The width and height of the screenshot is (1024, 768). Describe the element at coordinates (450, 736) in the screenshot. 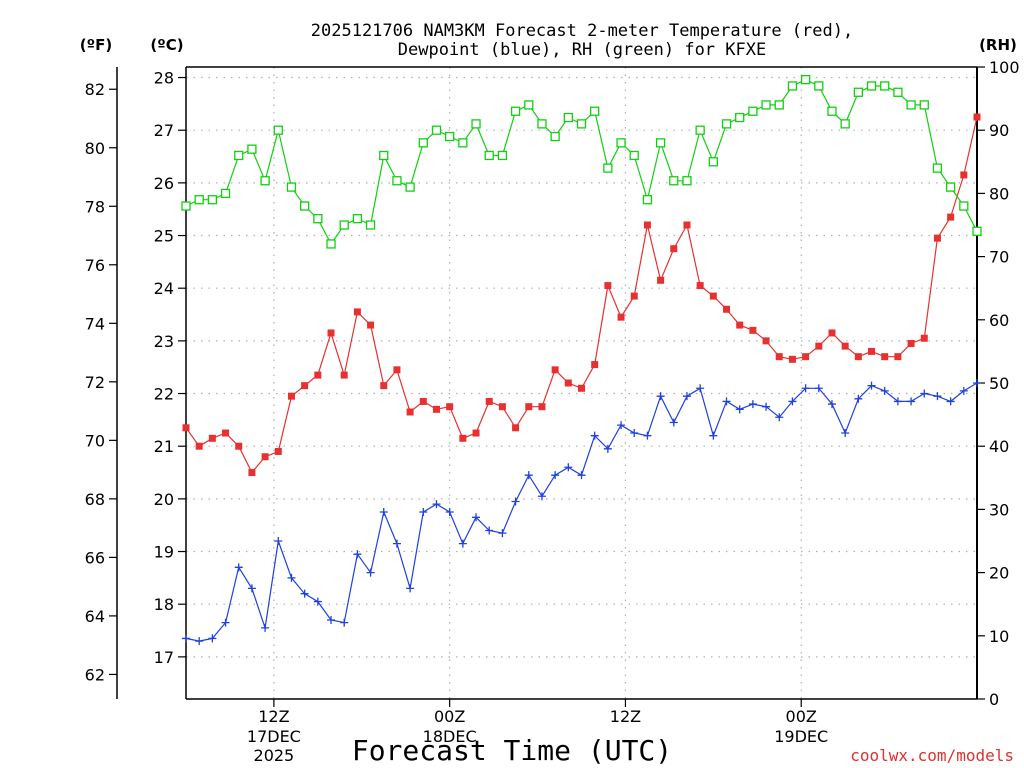

I see `x-tick-date: 18DEC` at that location.